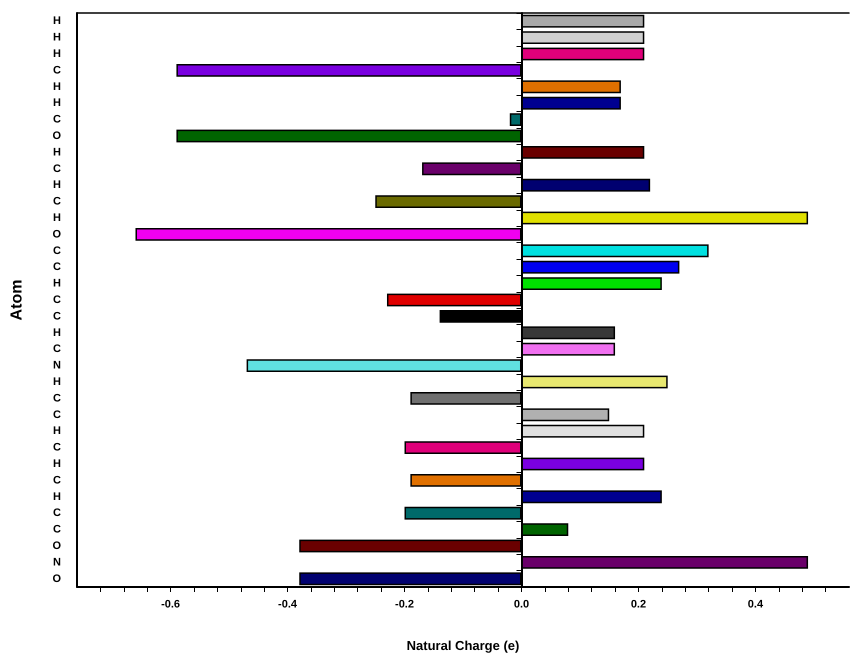 The height and width of the screenshot is (668, 851). I want to click on y-axis-title: Atom, so click(17, 300).